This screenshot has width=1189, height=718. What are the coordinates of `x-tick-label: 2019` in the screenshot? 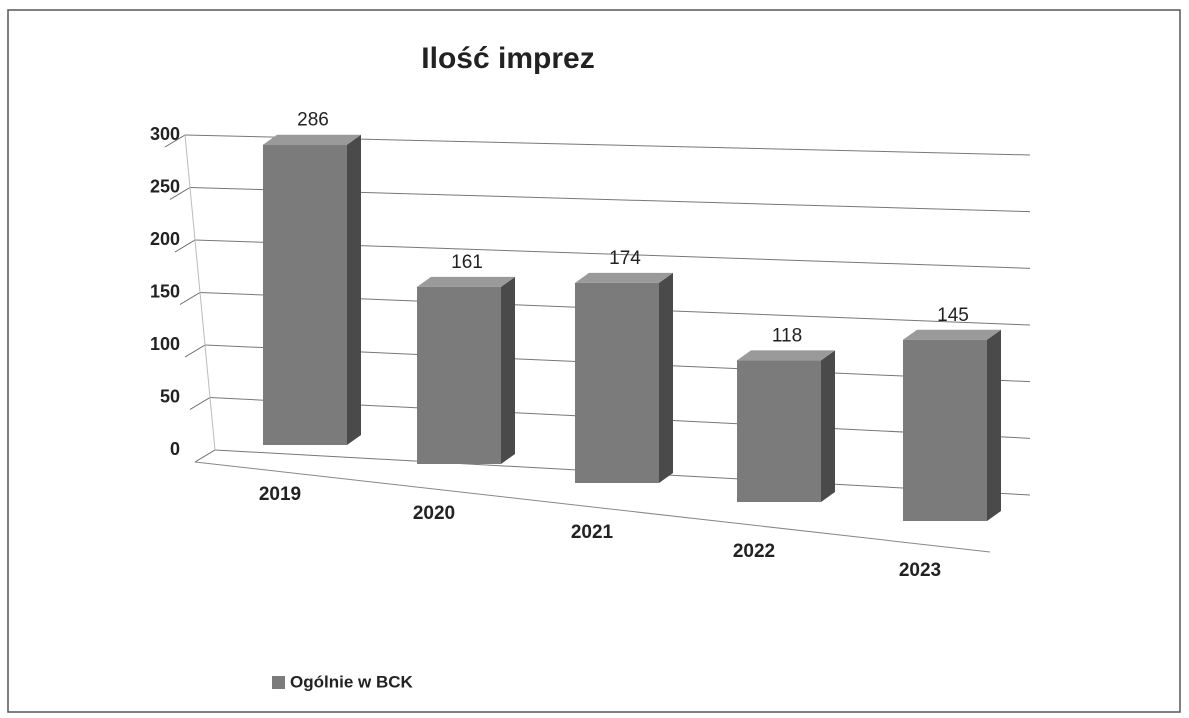 It's located at (280, 494).